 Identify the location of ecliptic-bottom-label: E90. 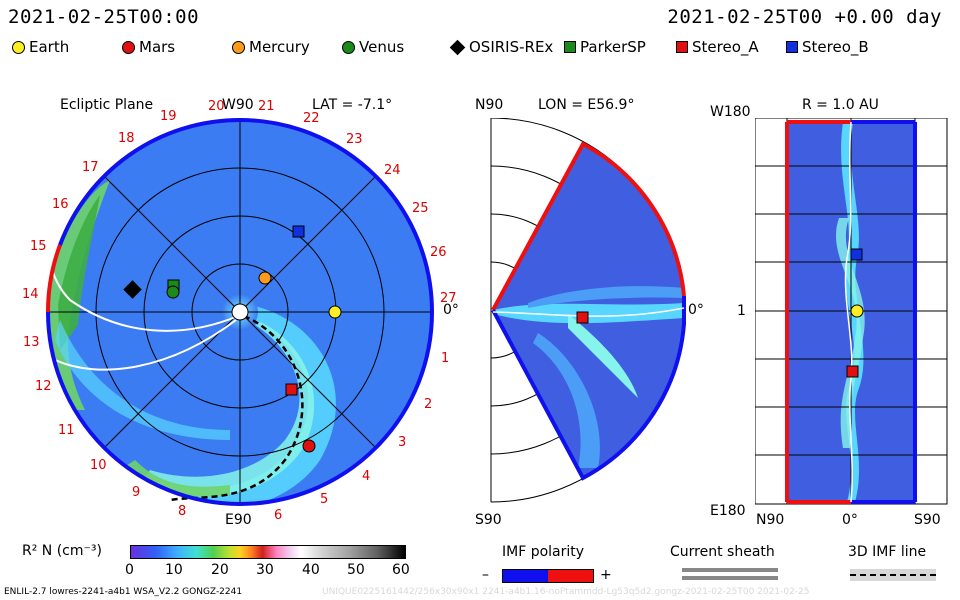
(238, 520).